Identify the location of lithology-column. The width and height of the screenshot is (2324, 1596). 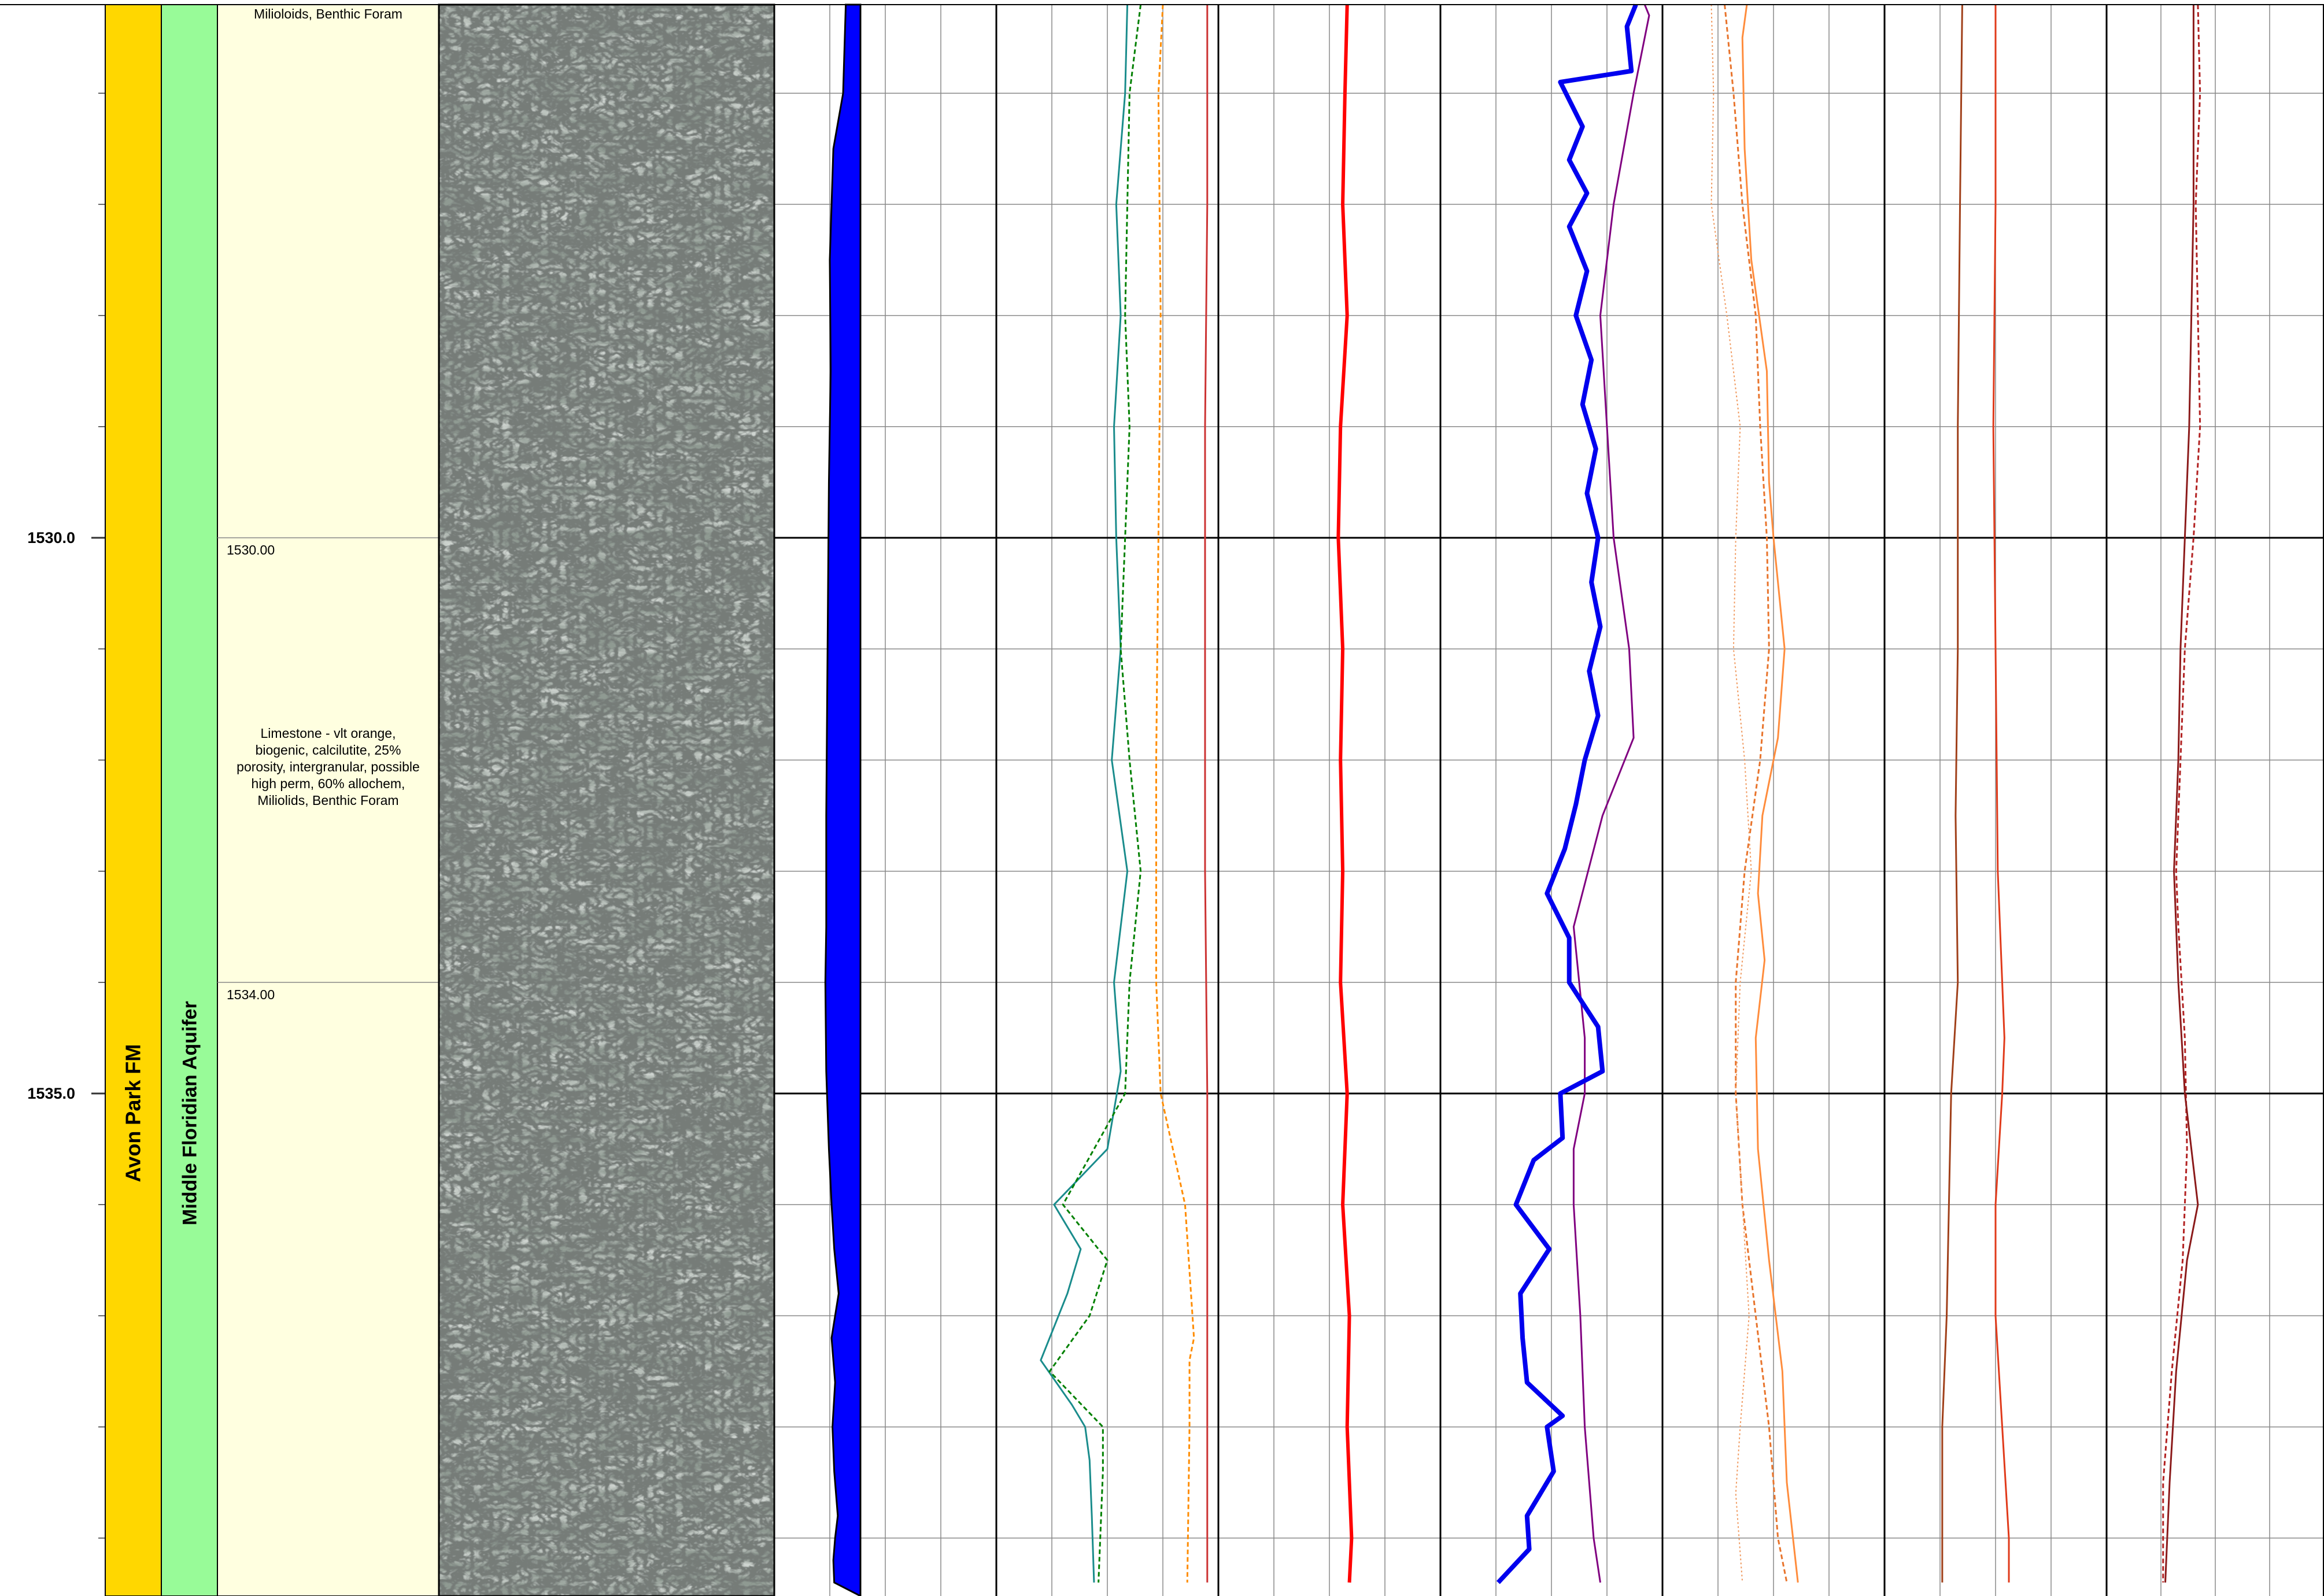
(328, 800).